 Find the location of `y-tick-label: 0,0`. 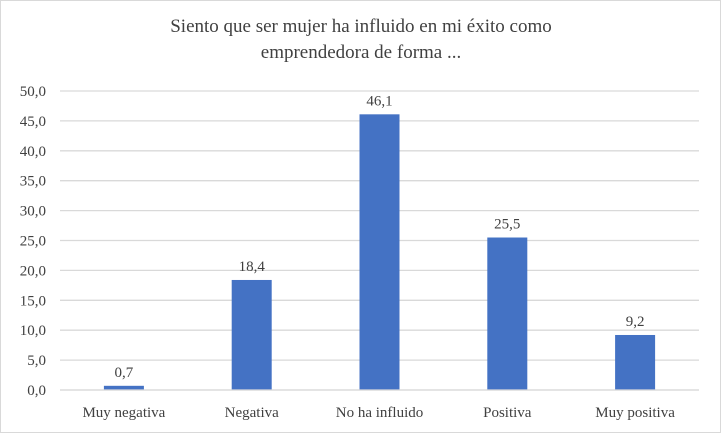

y-tick-label: 0,0 is located at coordinates (36, 391).